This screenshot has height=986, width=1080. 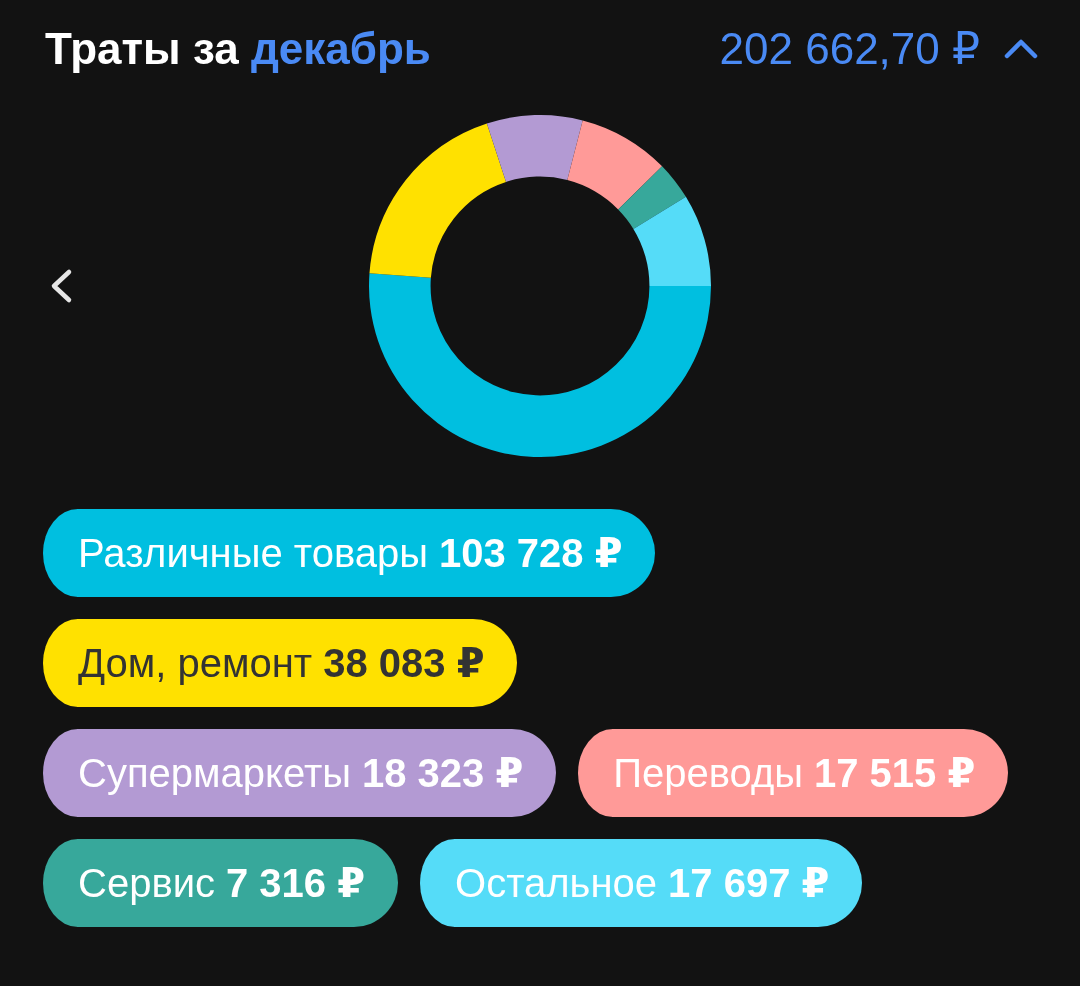 What do you see at coordinates (214, 773) in the screenshot?
I see `legend-label: Супермаркеты` at bounding box center [214, 773].